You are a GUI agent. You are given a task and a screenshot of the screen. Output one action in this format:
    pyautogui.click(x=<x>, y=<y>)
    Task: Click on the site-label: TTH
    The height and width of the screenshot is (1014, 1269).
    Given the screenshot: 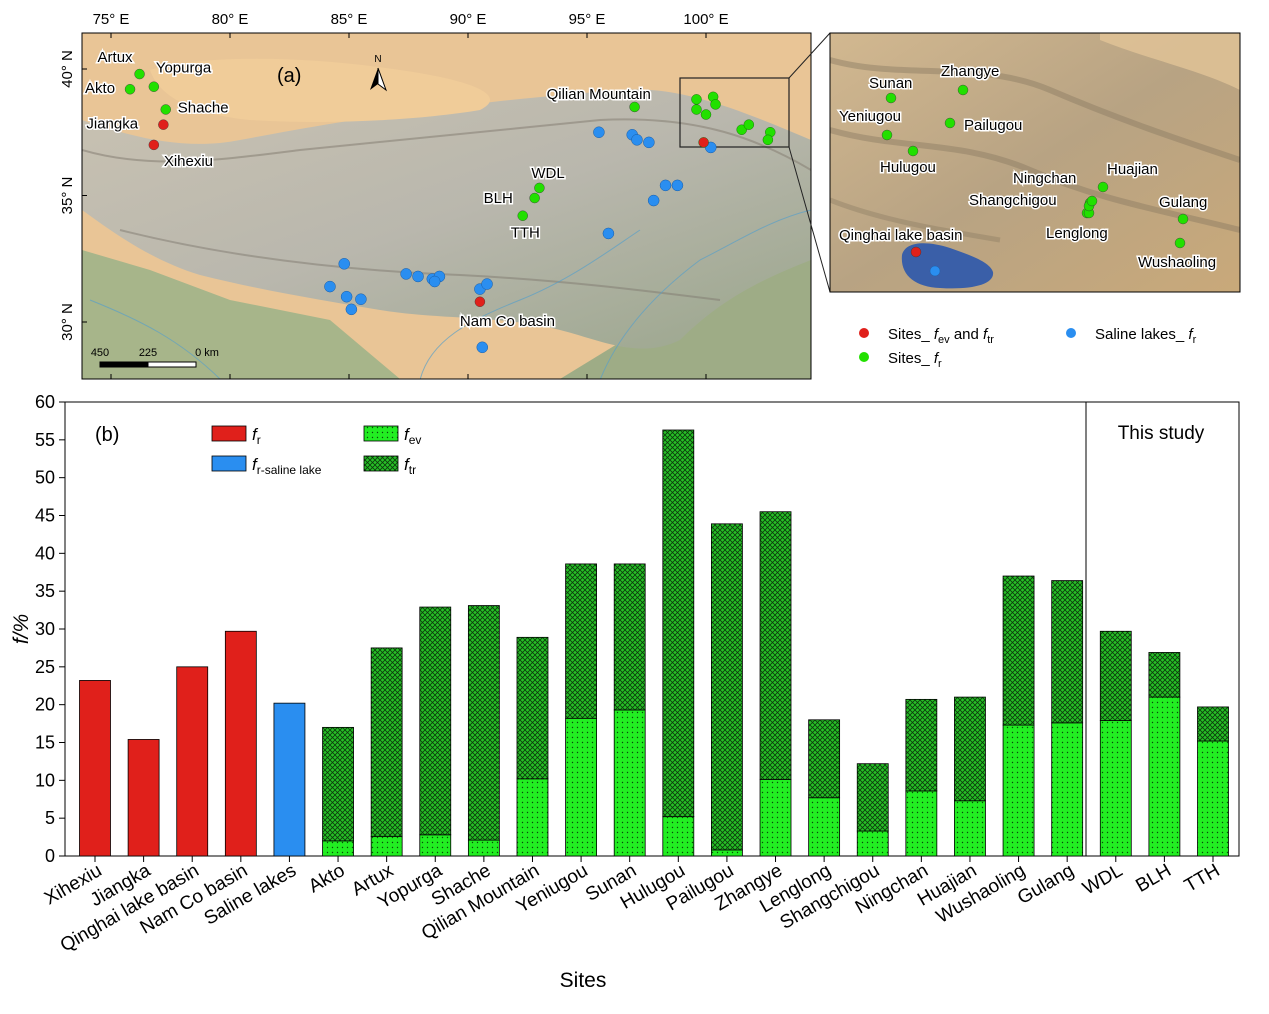 What is the action you would take?
    pyautogui.click(x=525, y=233)
    